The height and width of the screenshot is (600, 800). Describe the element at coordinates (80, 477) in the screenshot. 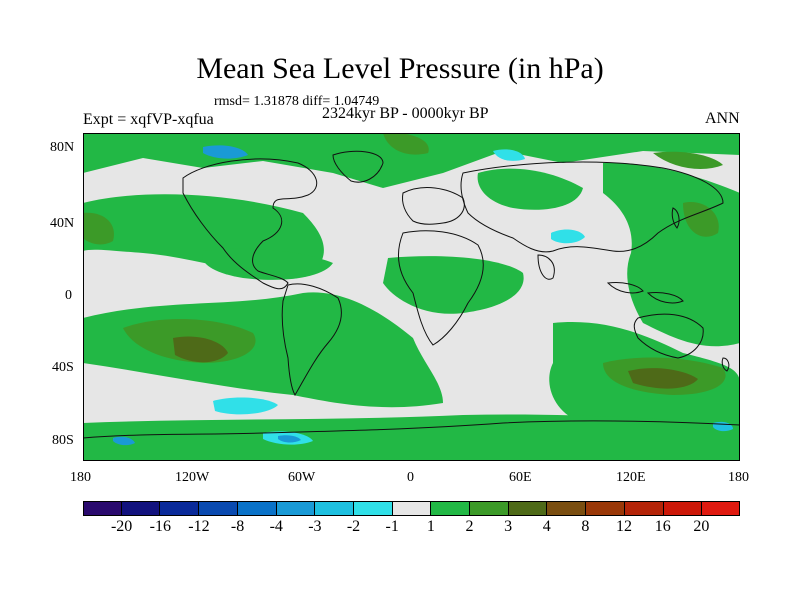

I see `lon-label-180w: 180` at that location.